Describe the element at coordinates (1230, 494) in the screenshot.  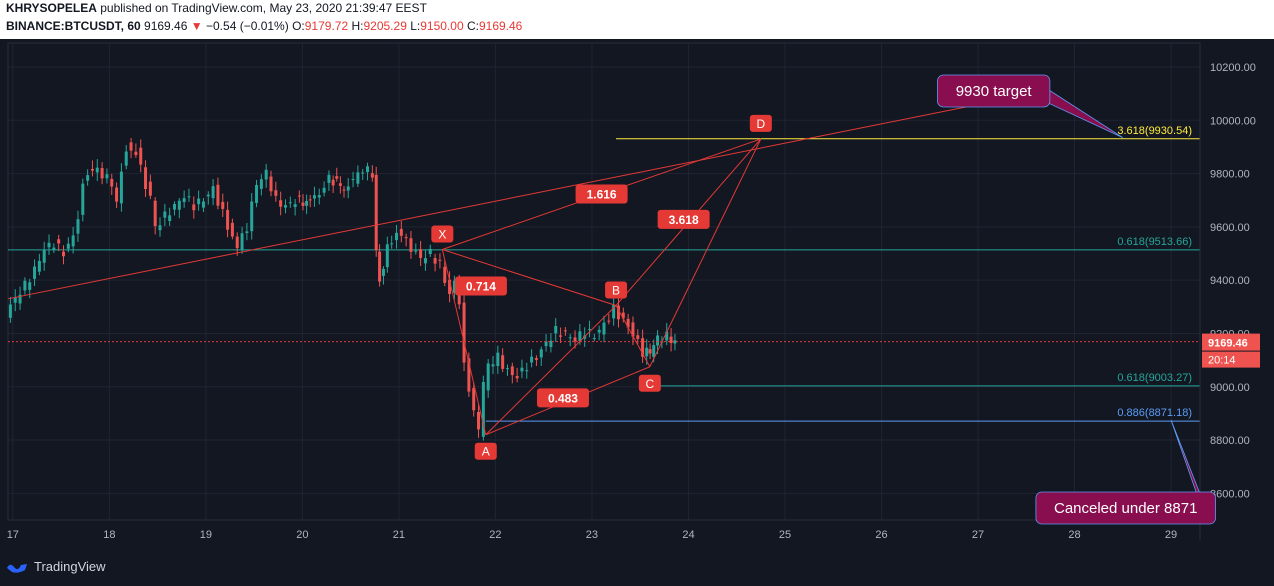
I see `y-tick-label: 8600.00` at that location.